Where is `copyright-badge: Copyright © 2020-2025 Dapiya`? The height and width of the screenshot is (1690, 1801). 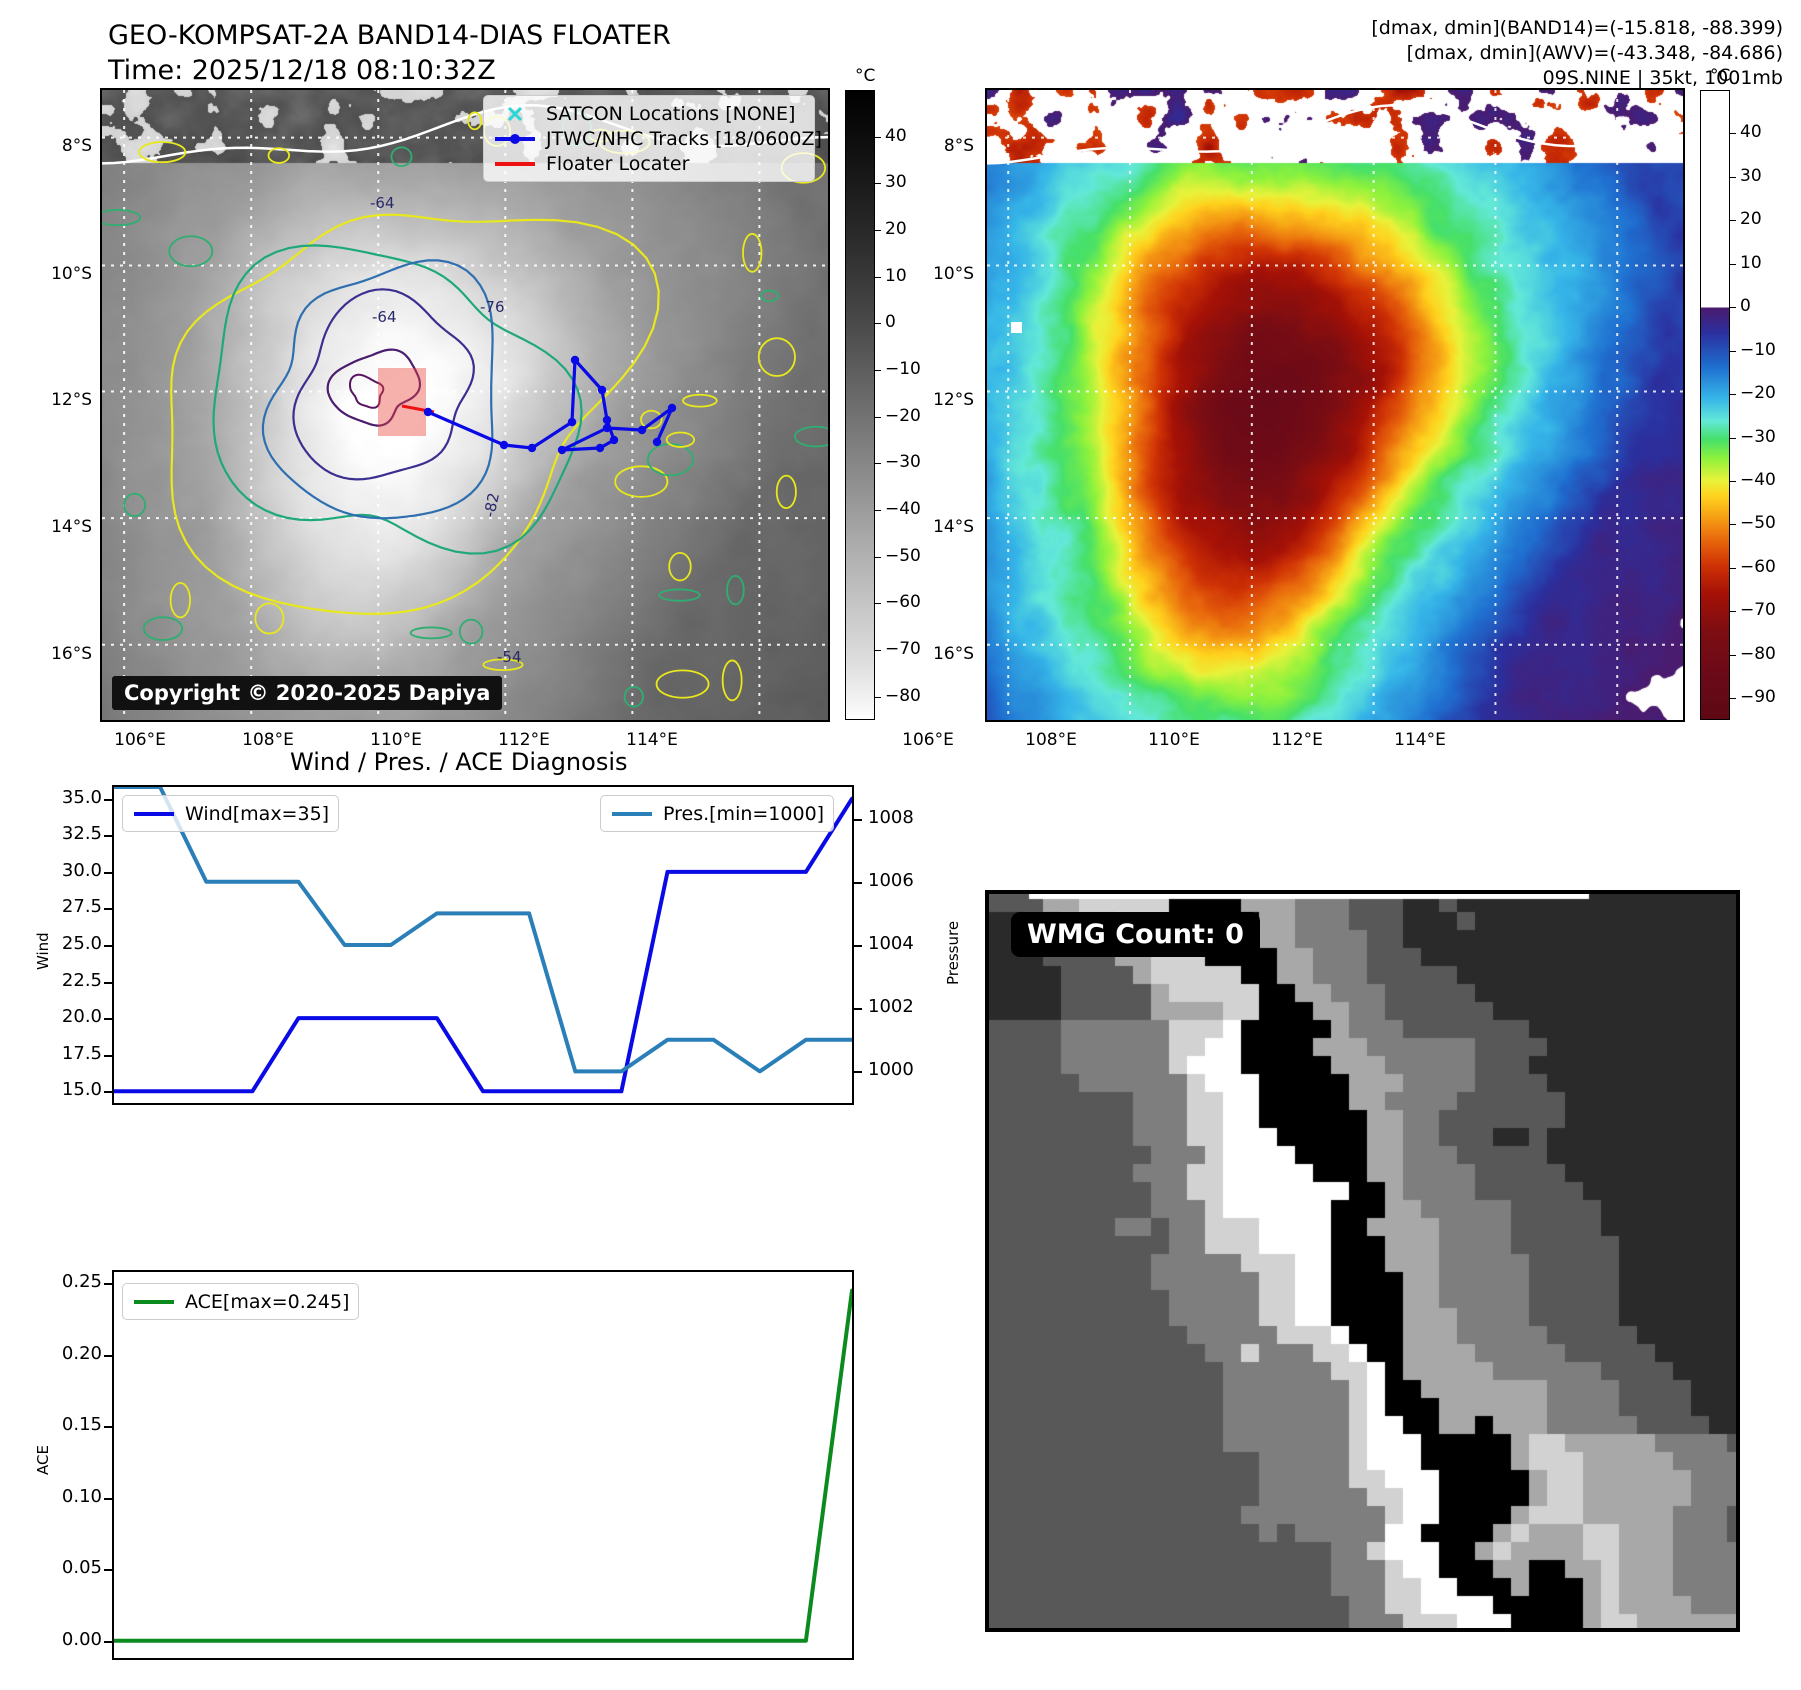 copyright-badge: Copyright © 2020-2025 Dapiya is located at coordinates (307, 693).